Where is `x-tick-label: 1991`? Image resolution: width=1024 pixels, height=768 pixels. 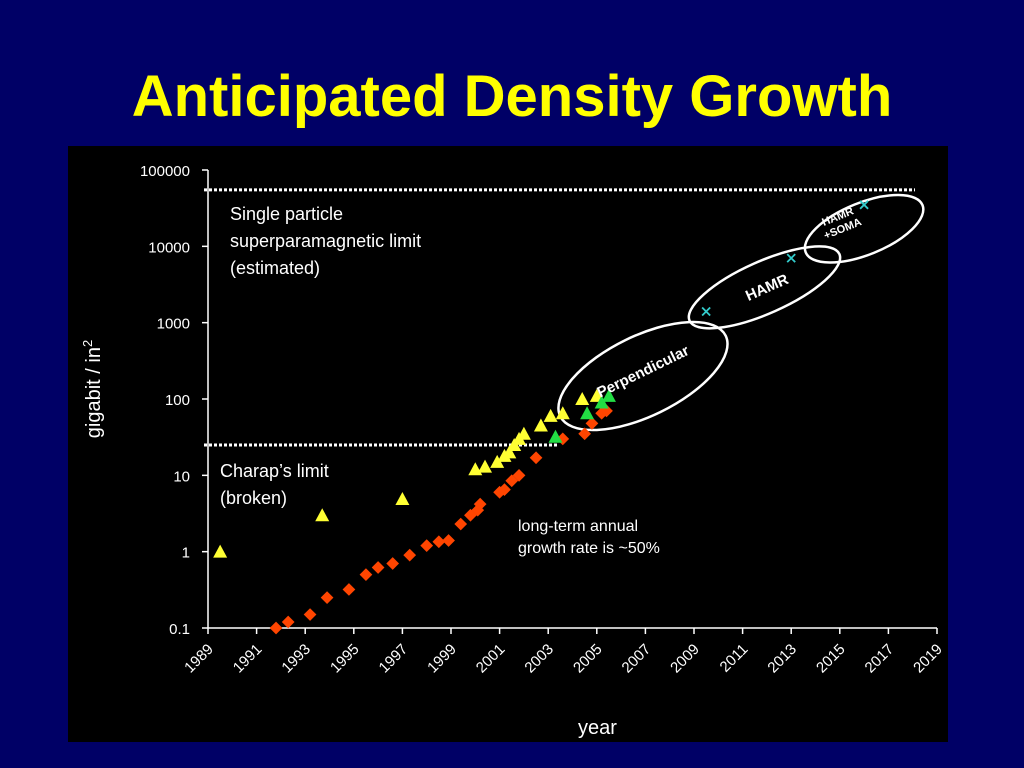
x-tick-label: 1991 is located at coordinates (248, 659).